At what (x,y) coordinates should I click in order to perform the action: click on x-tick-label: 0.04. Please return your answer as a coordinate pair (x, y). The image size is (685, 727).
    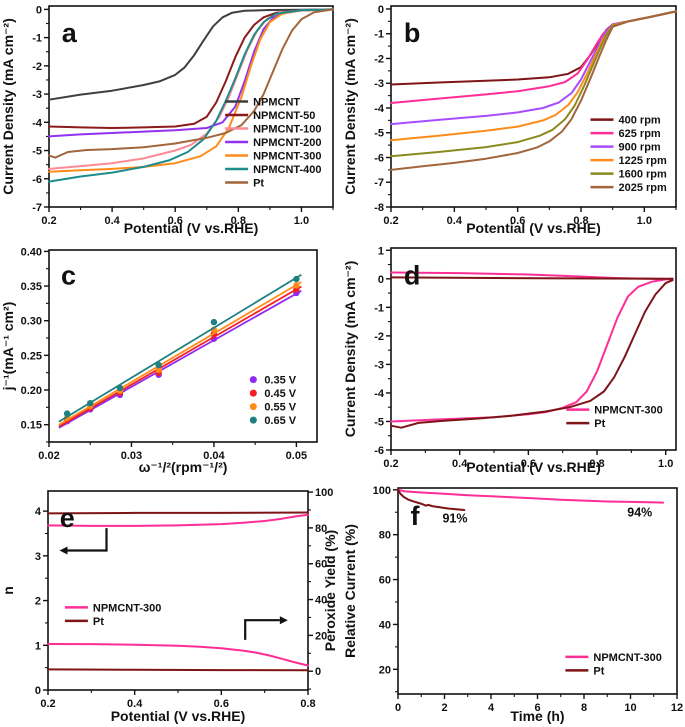
    Looking at the image, I should click on (214, 456).